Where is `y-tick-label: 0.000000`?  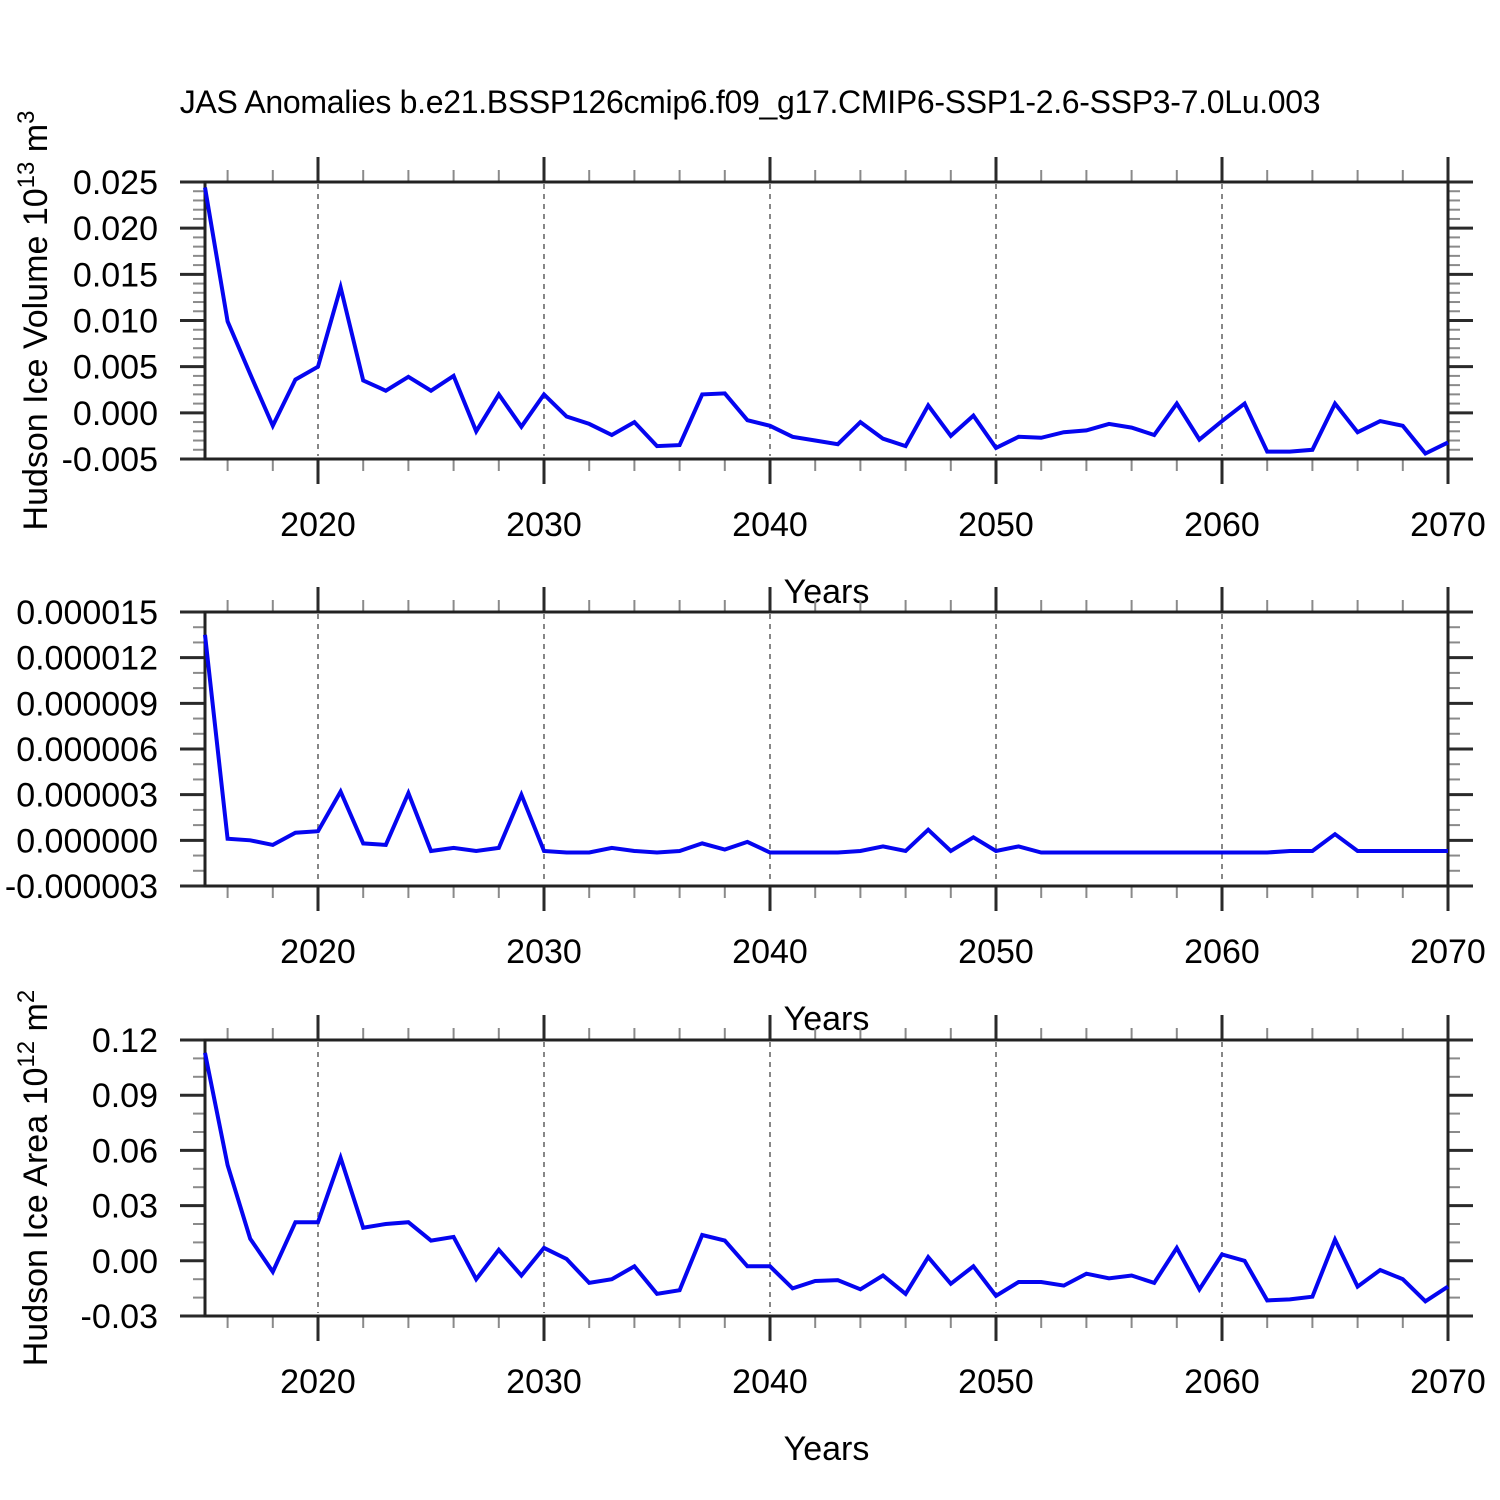
y-tick-label: 0.000000 is located at coordinates (87, 841).